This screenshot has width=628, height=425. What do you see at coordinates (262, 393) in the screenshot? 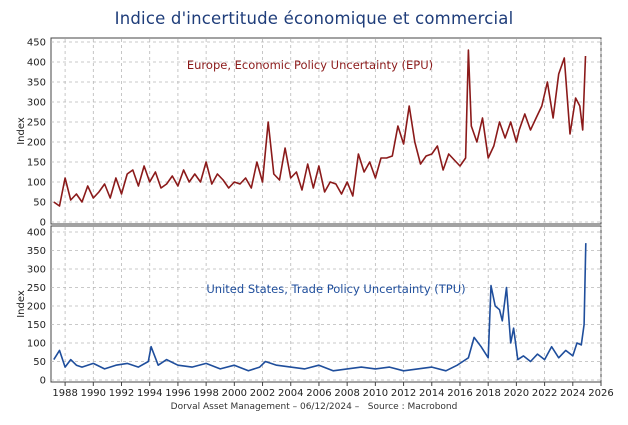
I see `x-tick-label: 2002` at bounding box center [262, 393].